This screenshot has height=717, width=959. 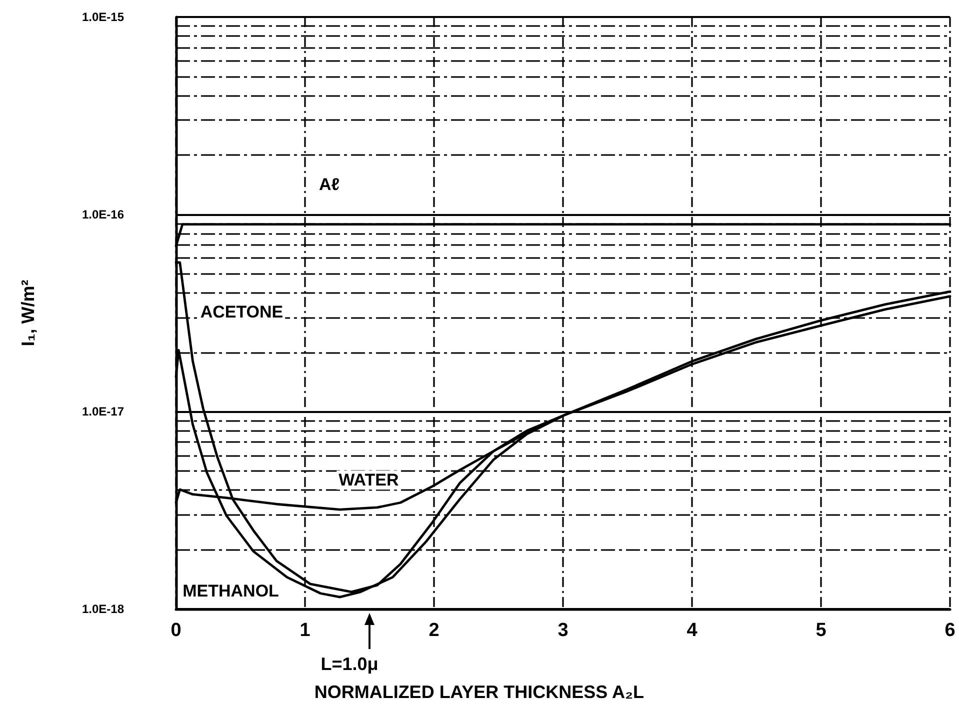 What do you see at coordinates (434, 630) in the screenshot?
I see `x-tick-label: 2` at bounding box center [434, 630].